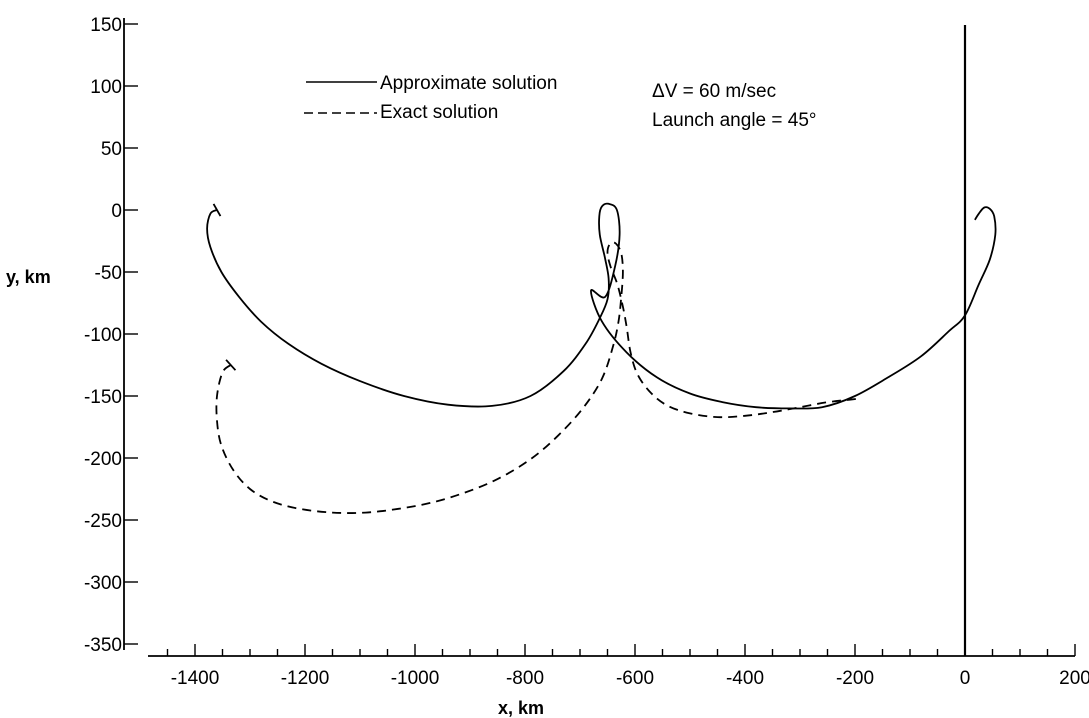 This screenshot has width=1089, height=718. Describe the element at coordinates (103, 335) in the screenshot. I see `y-tick-label: -100` at that location.